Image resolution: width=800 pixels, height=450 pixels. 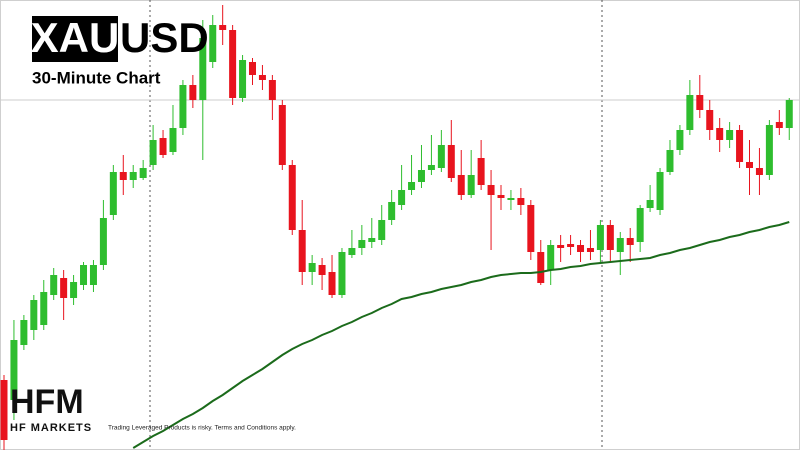 I want to click on brand-name: HF MARKETS, so click(x=51, y=428).